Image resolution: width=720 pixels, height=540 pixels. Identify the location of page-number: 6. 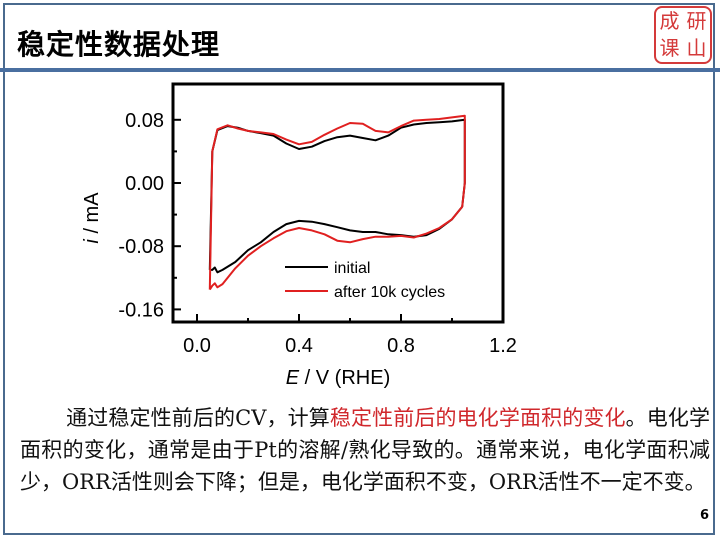
(705, 515).